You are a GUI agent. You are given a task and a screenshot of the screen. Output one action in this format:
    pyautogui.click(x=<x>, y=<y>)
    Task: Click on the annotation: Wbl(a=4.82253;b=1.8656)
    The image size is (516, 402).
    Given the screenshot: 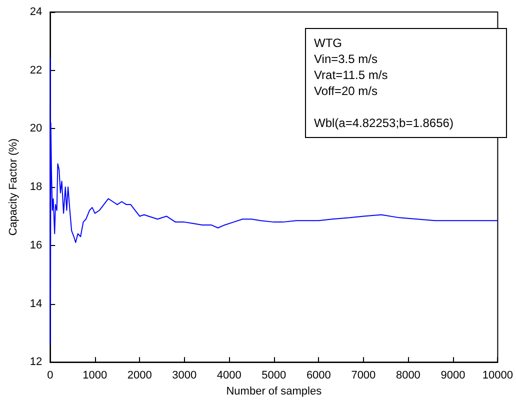 What is the action you would take?
    pyautogui.click(x=384, y=123)
    